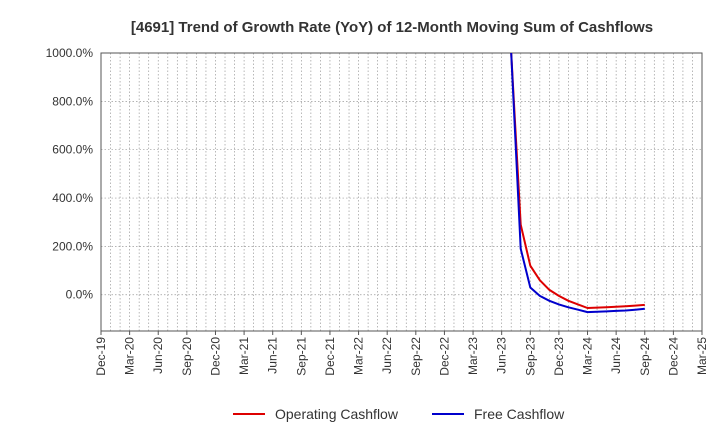 This screenshot has height=445, width=720. I want to click on x-tick-label: Sep-24, so click(645, 356).